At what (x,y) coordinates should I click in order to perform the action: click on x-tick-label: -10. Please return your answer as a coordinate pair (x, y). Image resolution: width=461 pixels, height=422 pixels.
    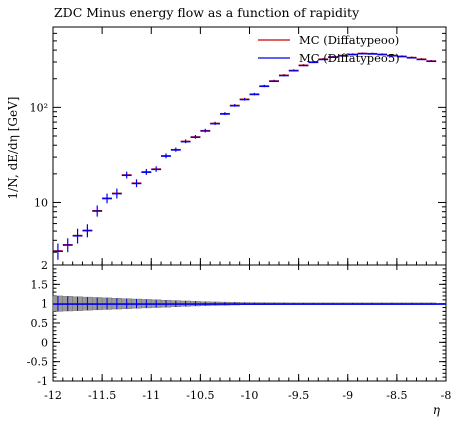
    Looking at the image, I should click on (250, 395).